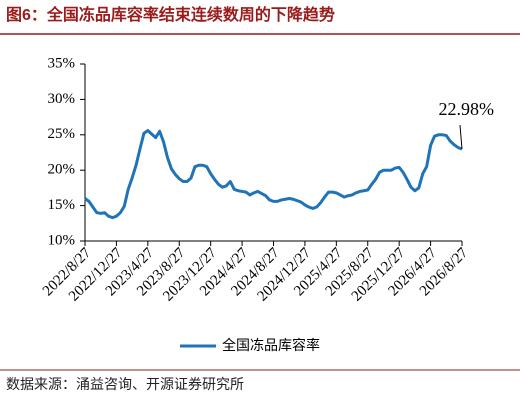  Describe the element at coordinates (62, 205) in the screenshot. I see `y-tick-label: 15%` at that location.